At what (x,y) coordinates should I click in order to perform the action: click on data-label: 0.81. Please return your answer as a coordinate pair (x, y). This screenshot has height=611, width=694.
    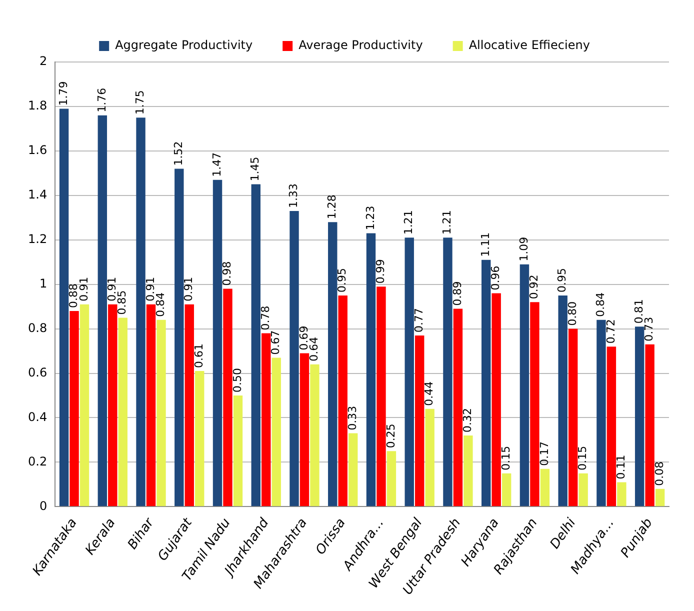
    Looking at the image, I should click on (639, 311).